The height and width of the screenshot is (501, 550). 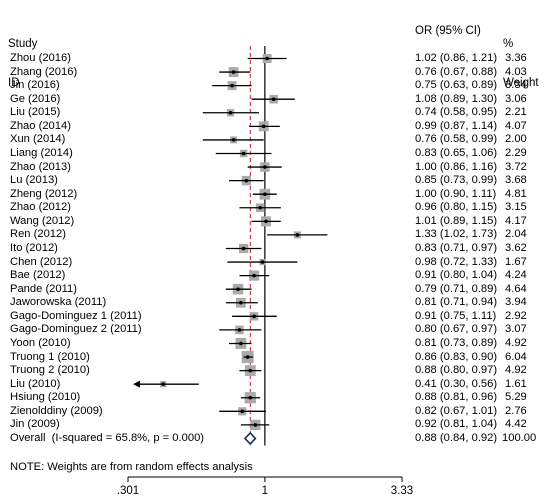 I want to click on study-label: Truong 1 (2010), so click(x=50, y=356).